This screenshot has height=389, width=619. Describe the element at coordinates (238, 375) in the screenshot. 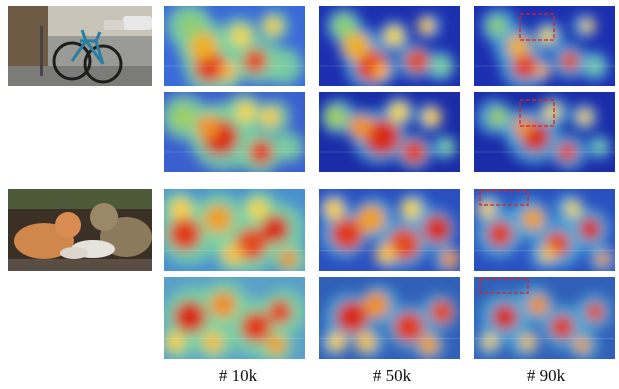

I see `column-label-10k: # 10k` at that location.